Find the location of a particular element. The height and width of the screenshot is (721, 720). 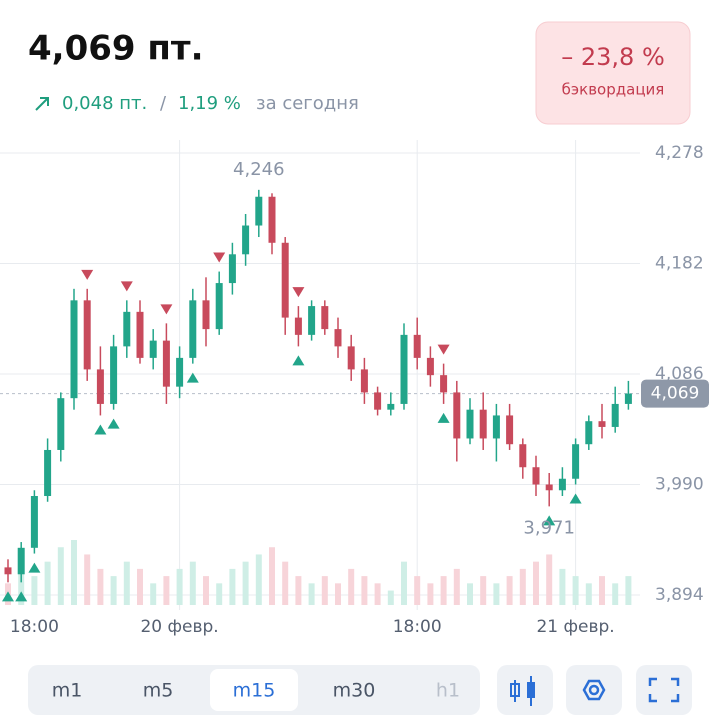

y-tick-label: 4,278 is located at coordinates (679, 153).